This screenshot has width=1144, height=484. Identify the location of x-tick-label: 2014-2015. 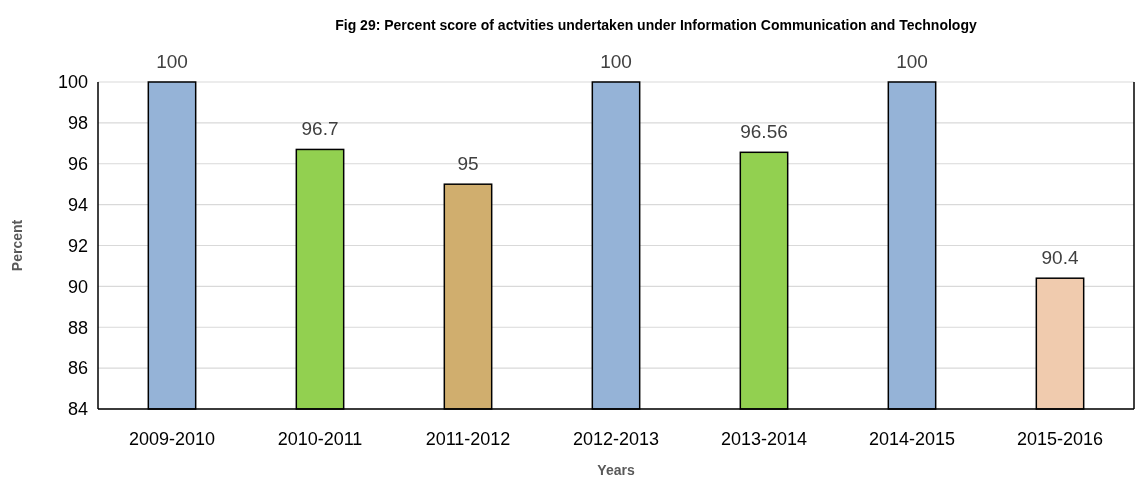
(912, 439).